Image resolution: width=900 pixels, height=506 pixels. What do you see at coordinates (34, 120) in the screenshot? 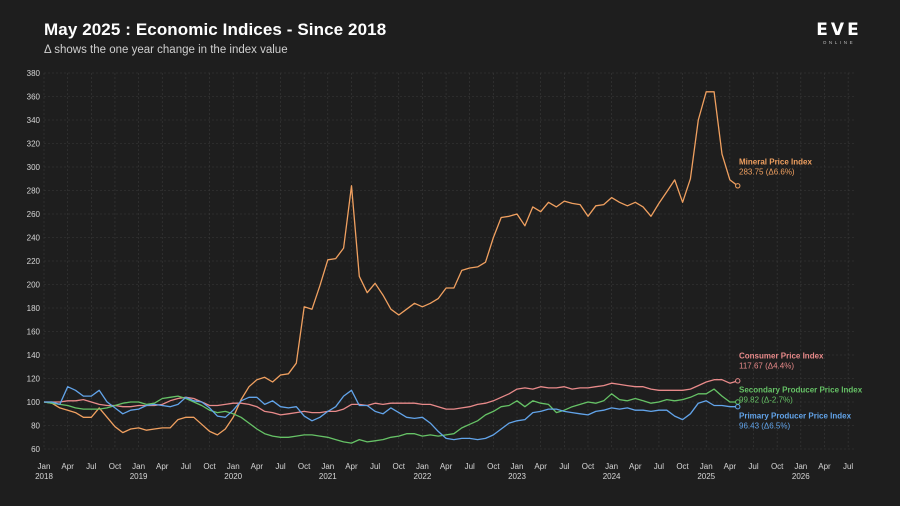
I see `y-tick-label: 340` at bounding box center [34, 120].